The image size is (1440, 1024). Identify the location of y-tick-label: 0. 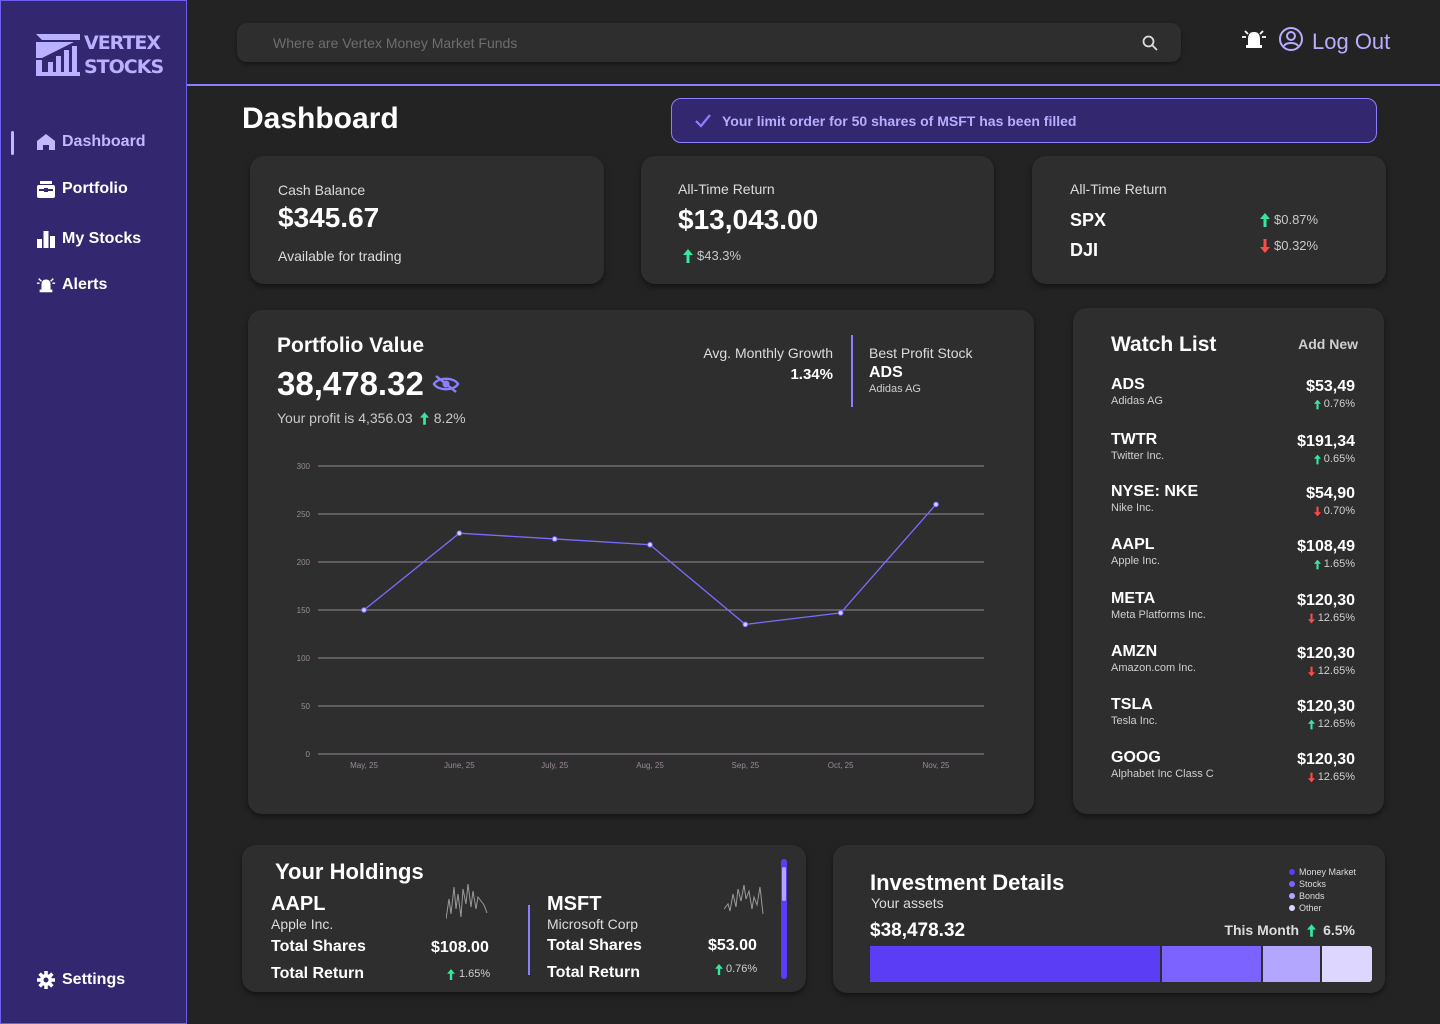
(308, 754).